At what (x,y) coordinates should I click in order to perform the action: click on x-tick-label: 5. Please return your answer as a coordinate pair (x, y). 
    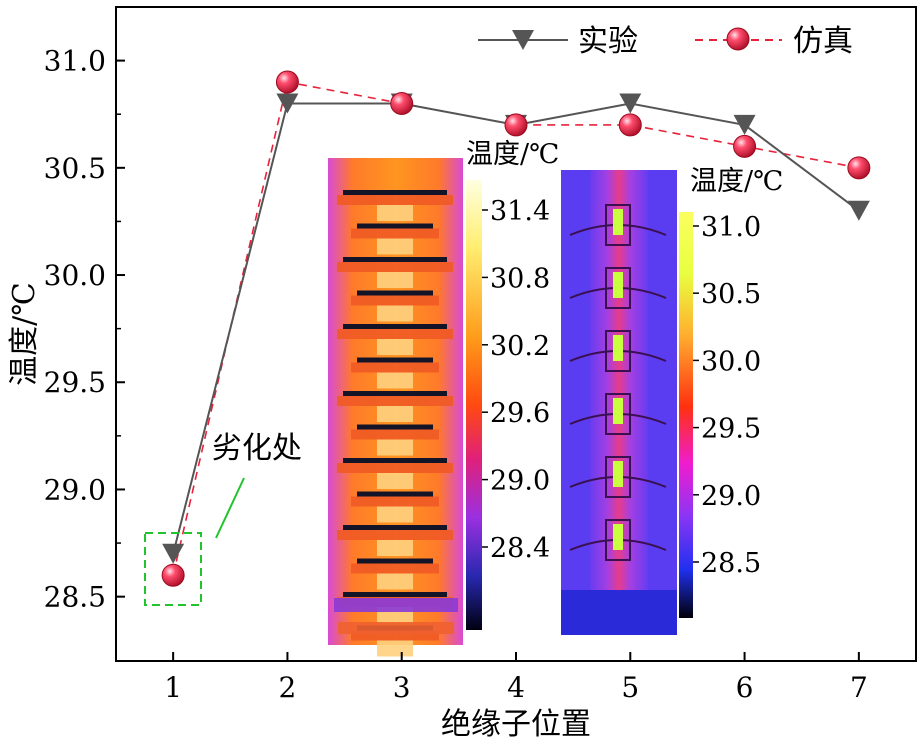
    Looking at the image, I should click on (630, 687).